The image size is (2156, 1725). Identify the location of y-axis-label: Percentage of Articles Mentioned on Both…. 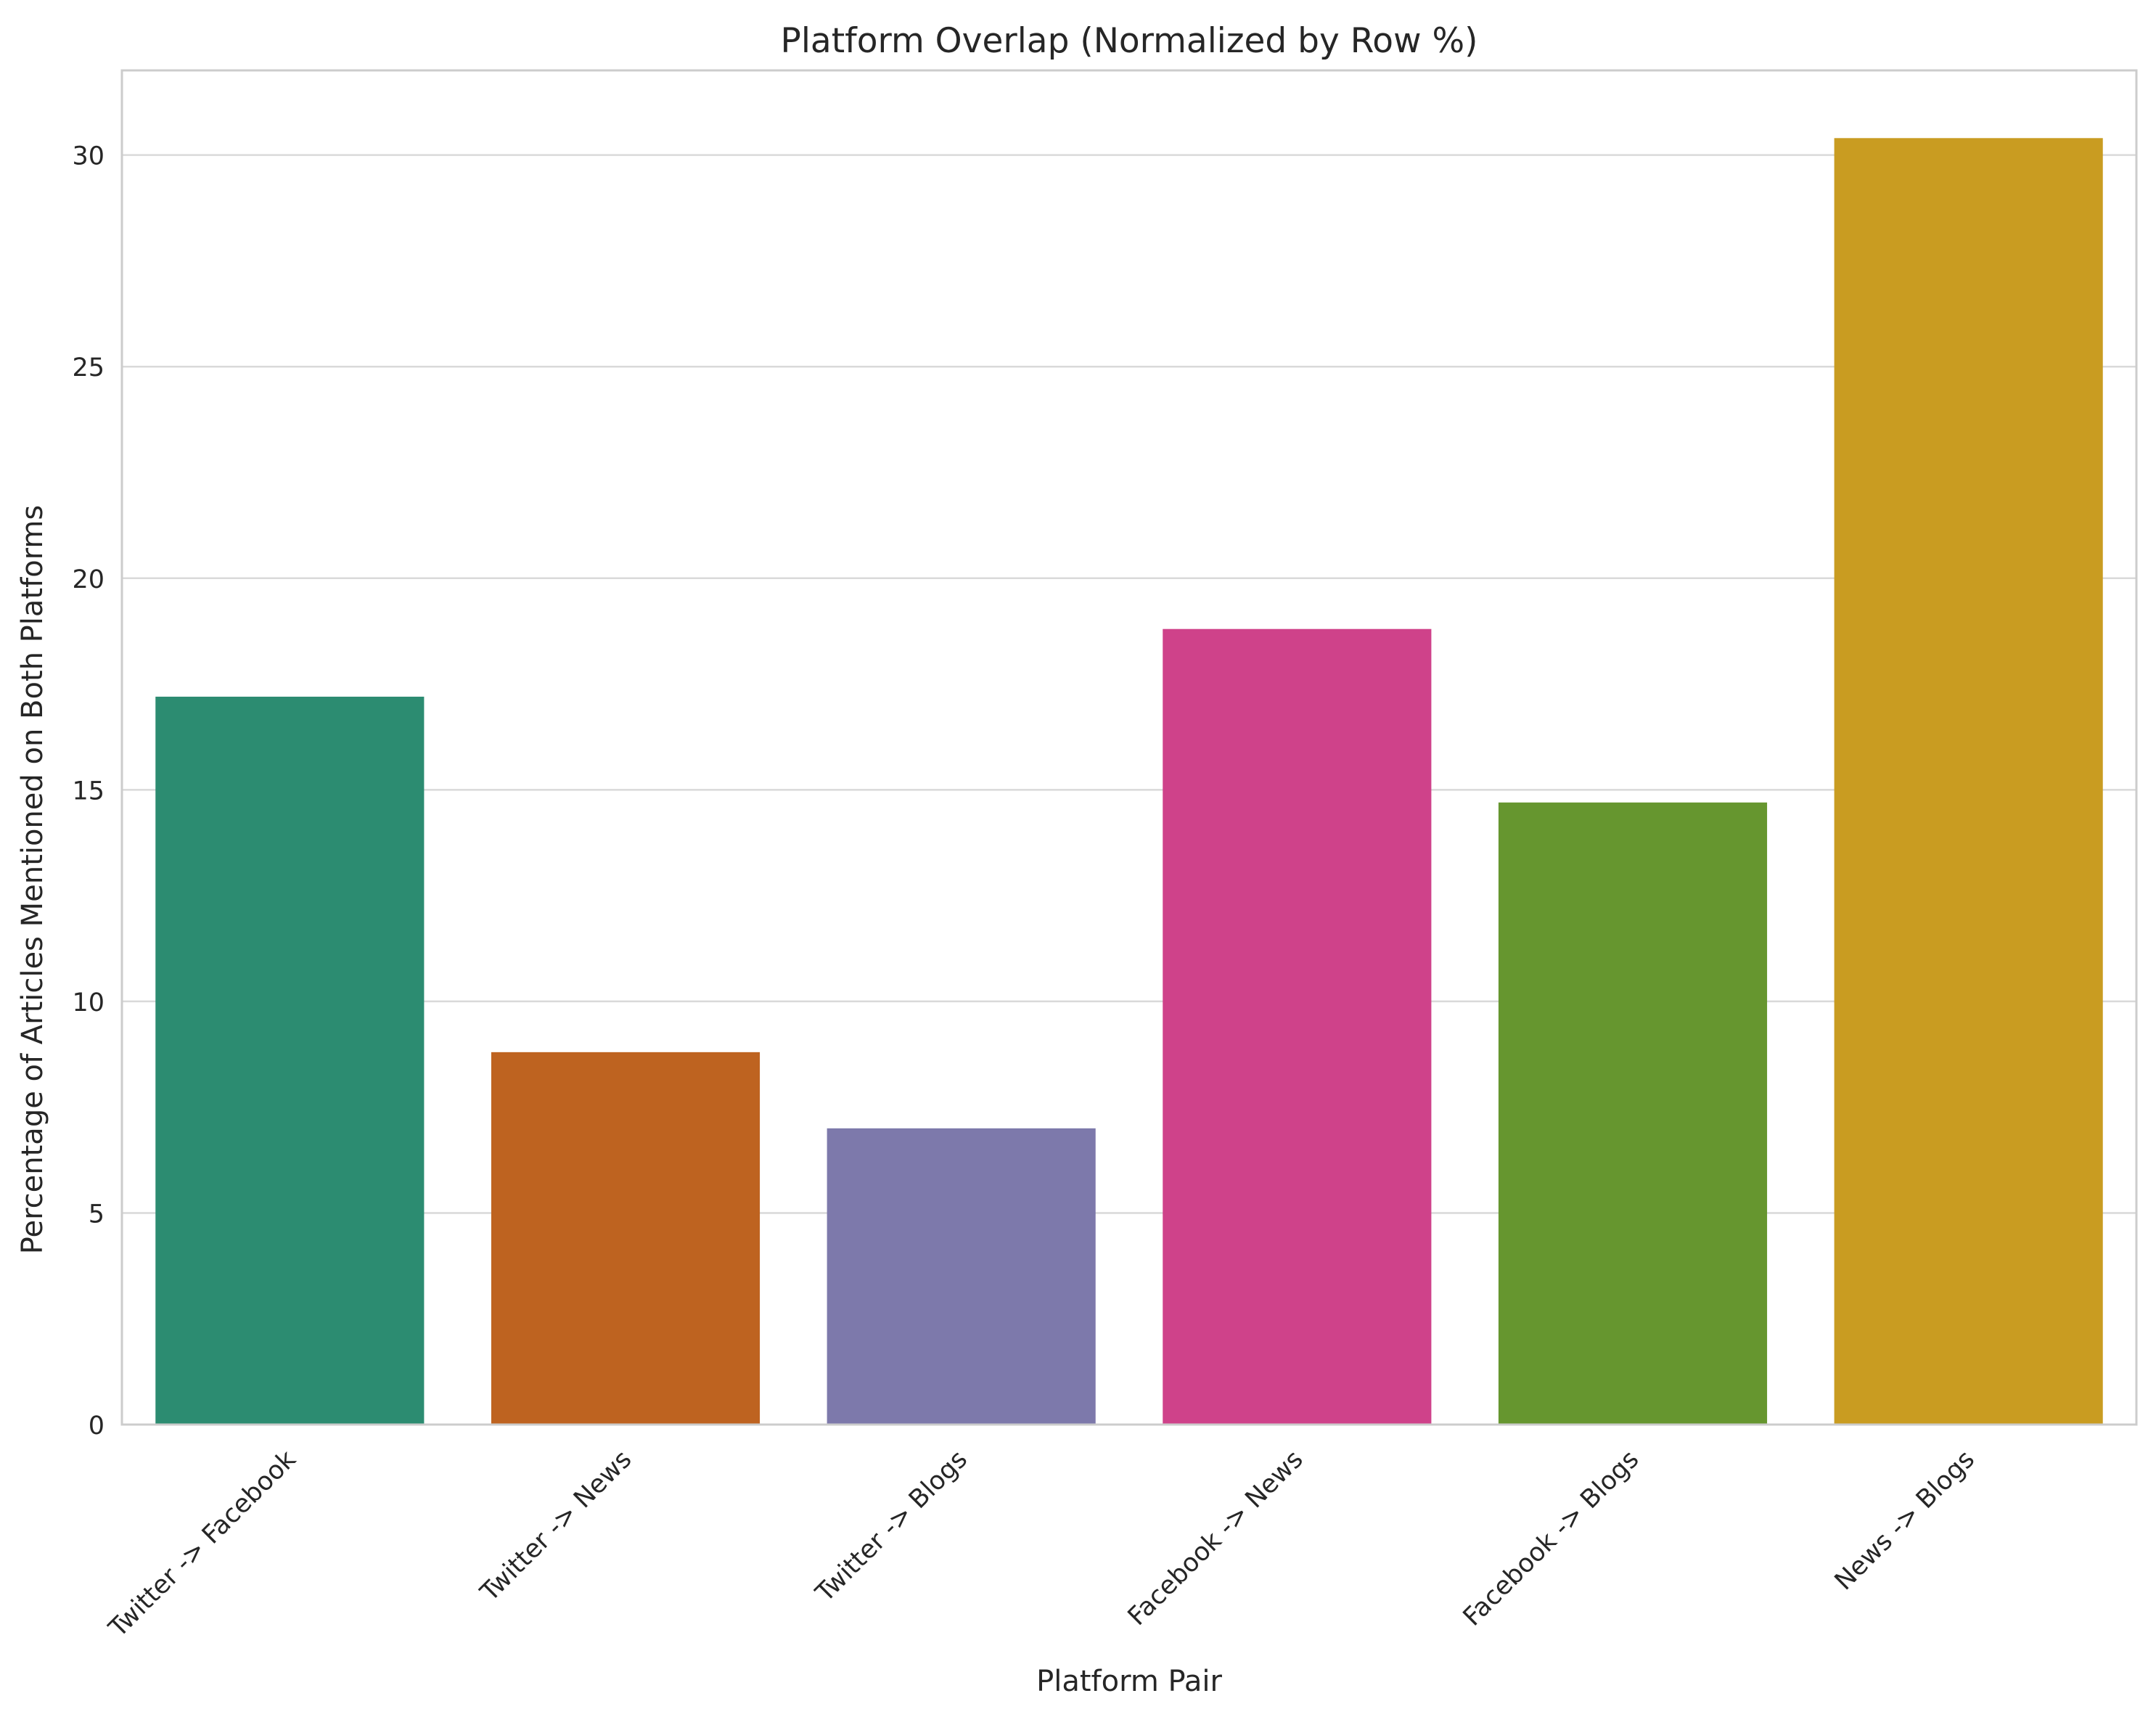
(32, 879).